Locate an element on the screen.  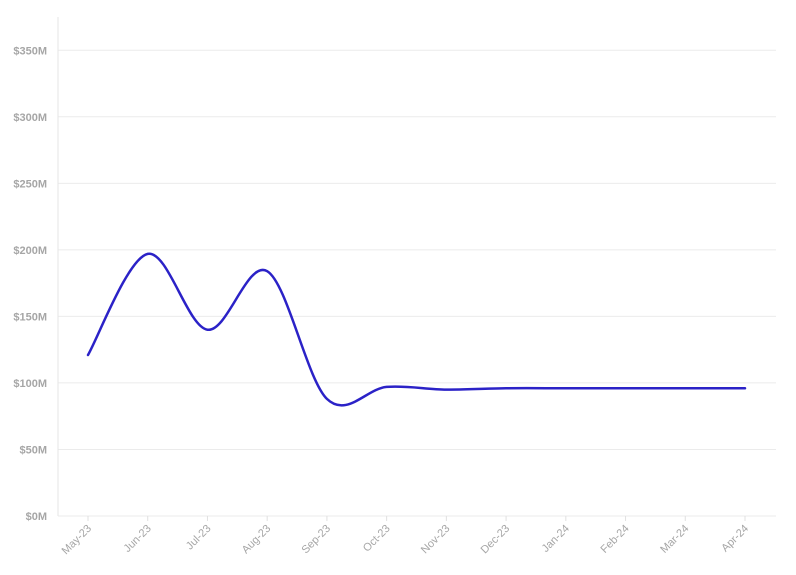
y-tick-label: $100M is located at coordinates (30, 384).